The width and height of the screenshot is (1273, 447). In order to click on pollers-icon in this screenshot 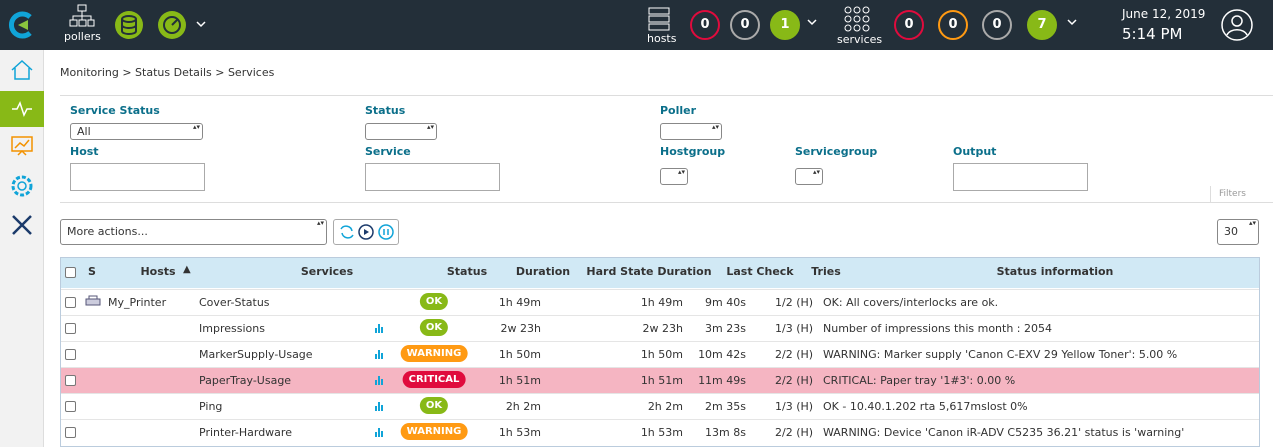, I will do `click(82, 16)`.